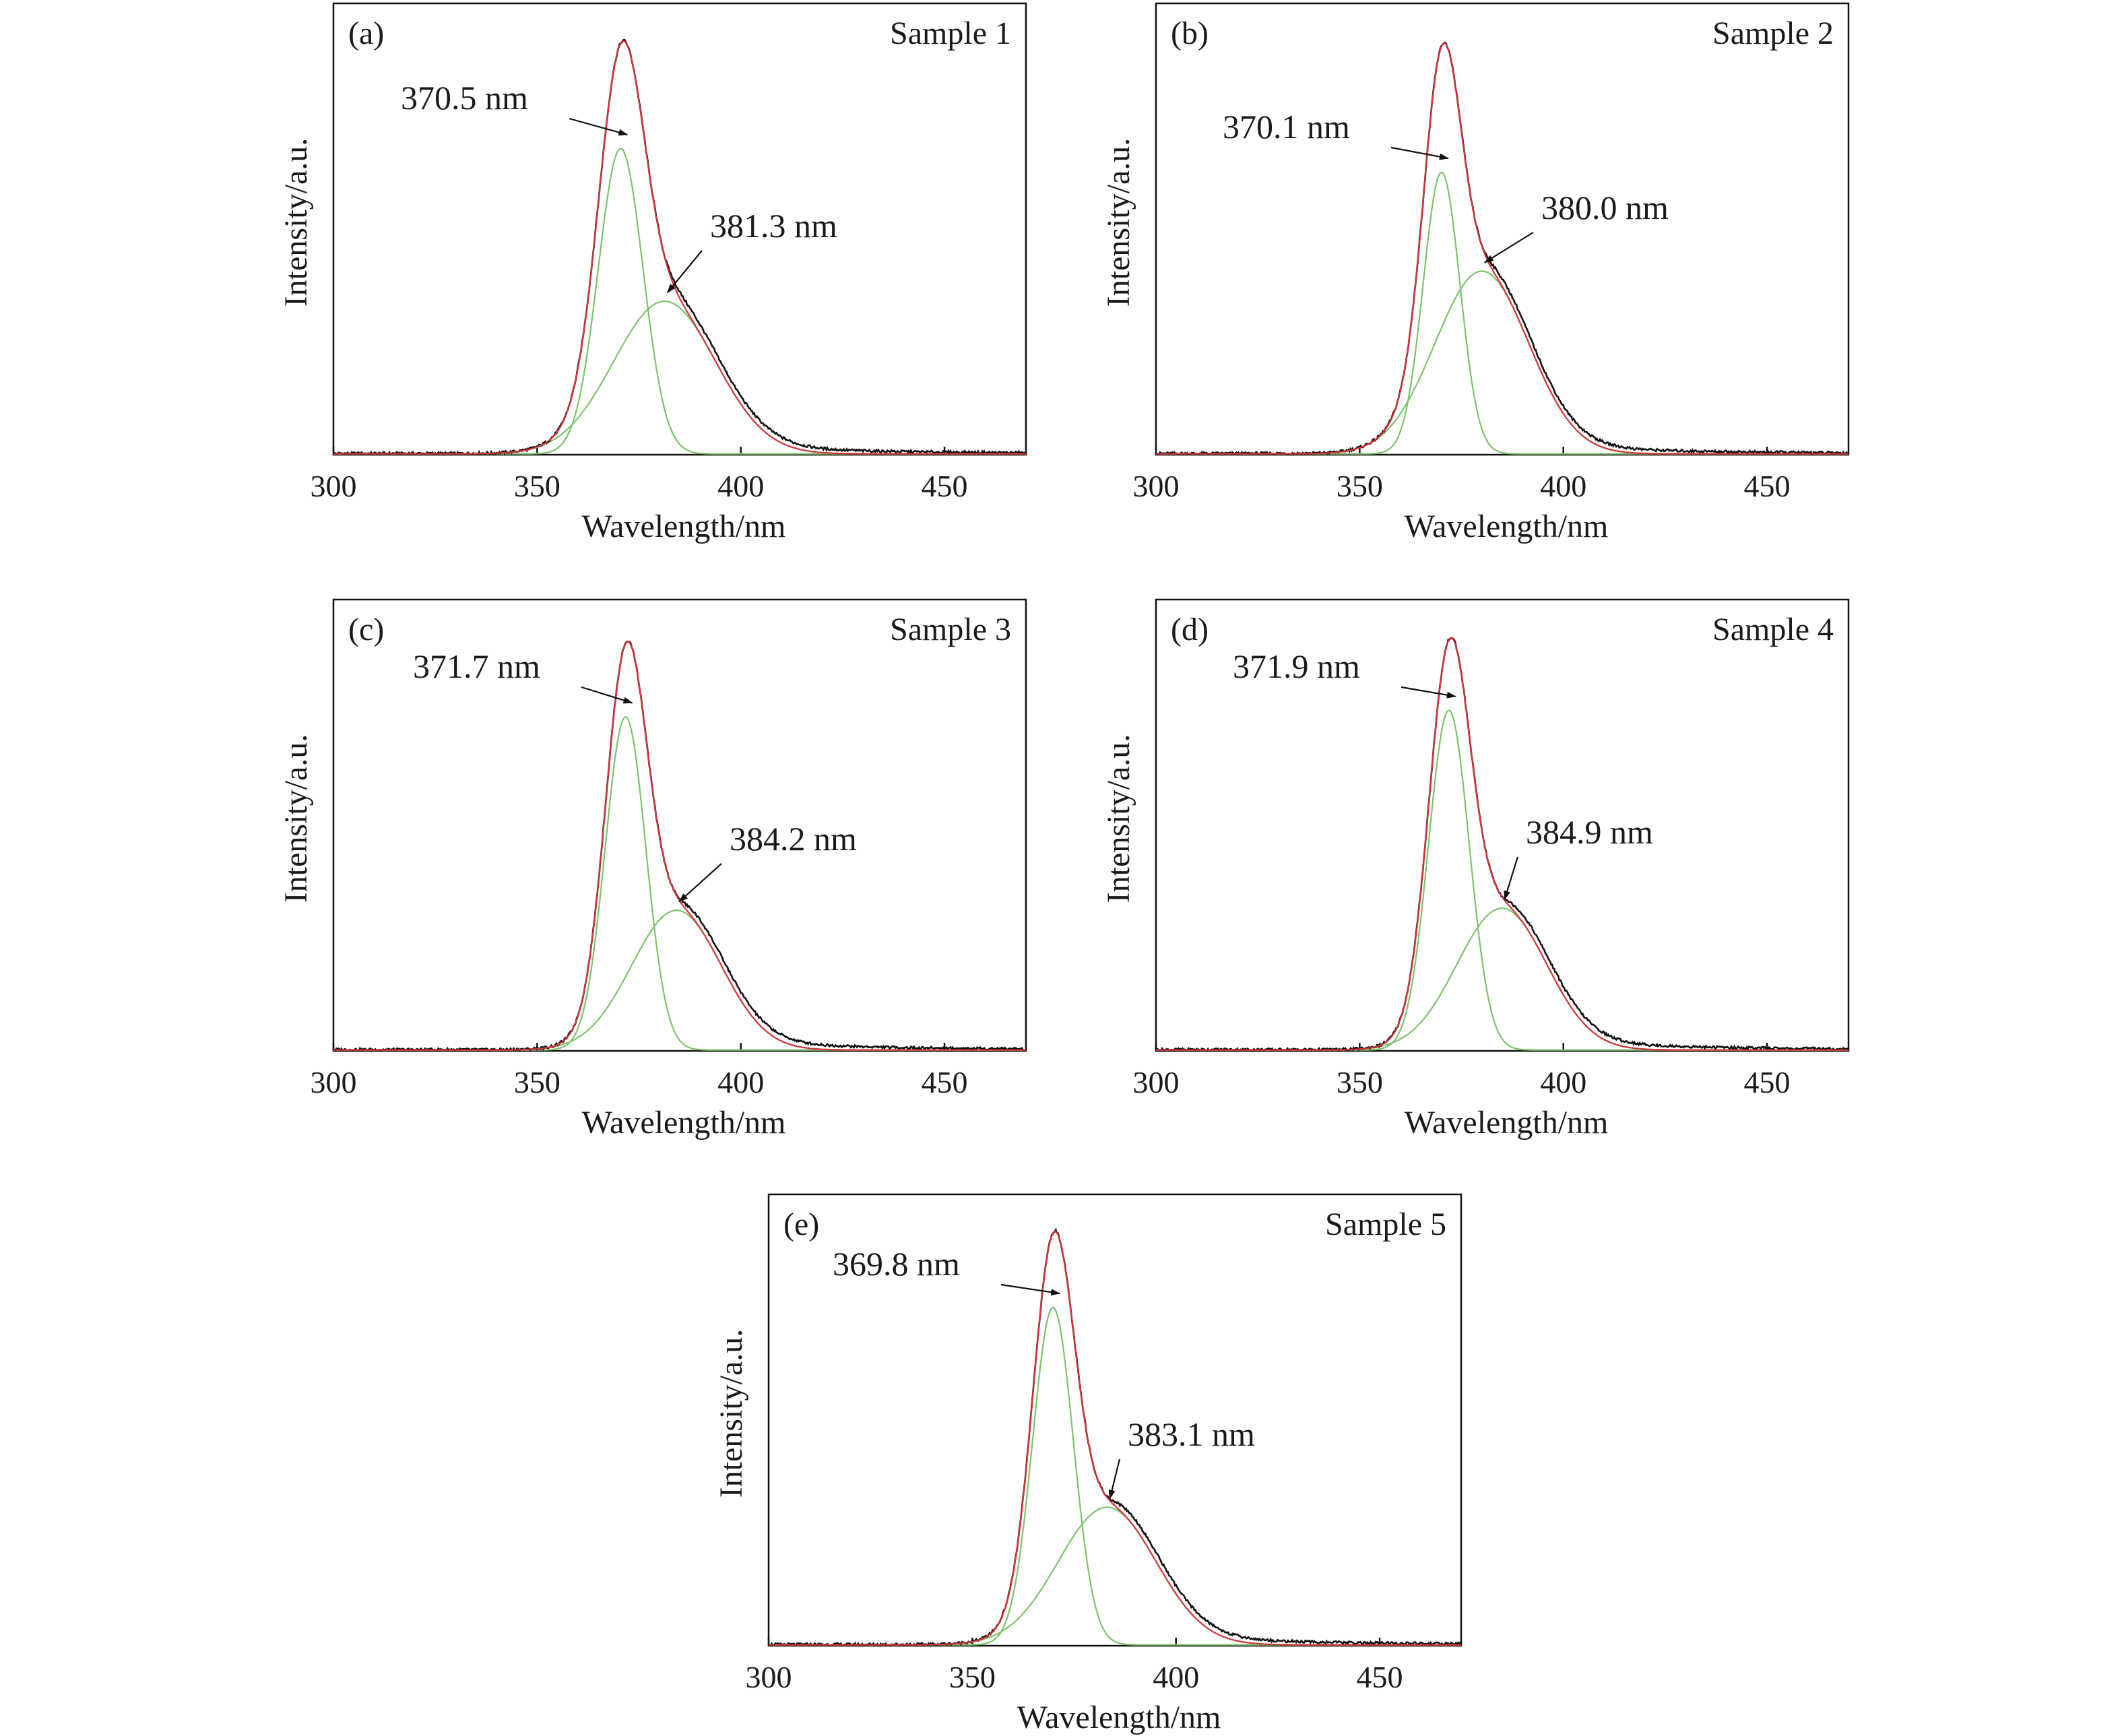  Describe the element at coordinates (1605, 207) in the screenshot. I see `peak-annotation-2: 380.0 nm` at that location.